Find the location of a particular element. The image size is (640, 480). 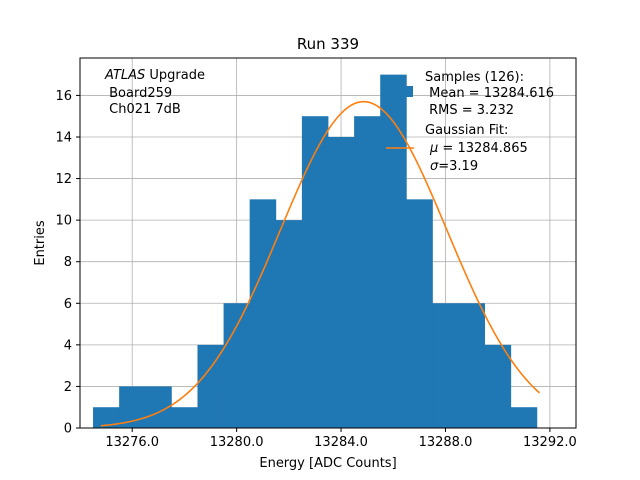

legend-mu-symbol: μ is located at coordinates (433, 148).